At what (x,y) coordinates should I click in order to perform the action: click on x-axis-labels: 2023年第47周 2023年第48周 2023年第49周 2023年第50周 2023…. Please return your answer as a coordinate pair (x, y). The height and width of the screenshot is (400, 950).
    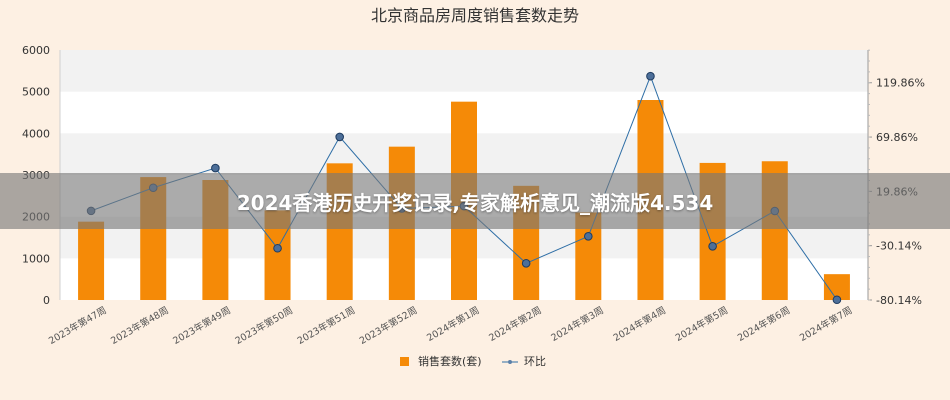
    Looking at the image, I should click on (450, 325).